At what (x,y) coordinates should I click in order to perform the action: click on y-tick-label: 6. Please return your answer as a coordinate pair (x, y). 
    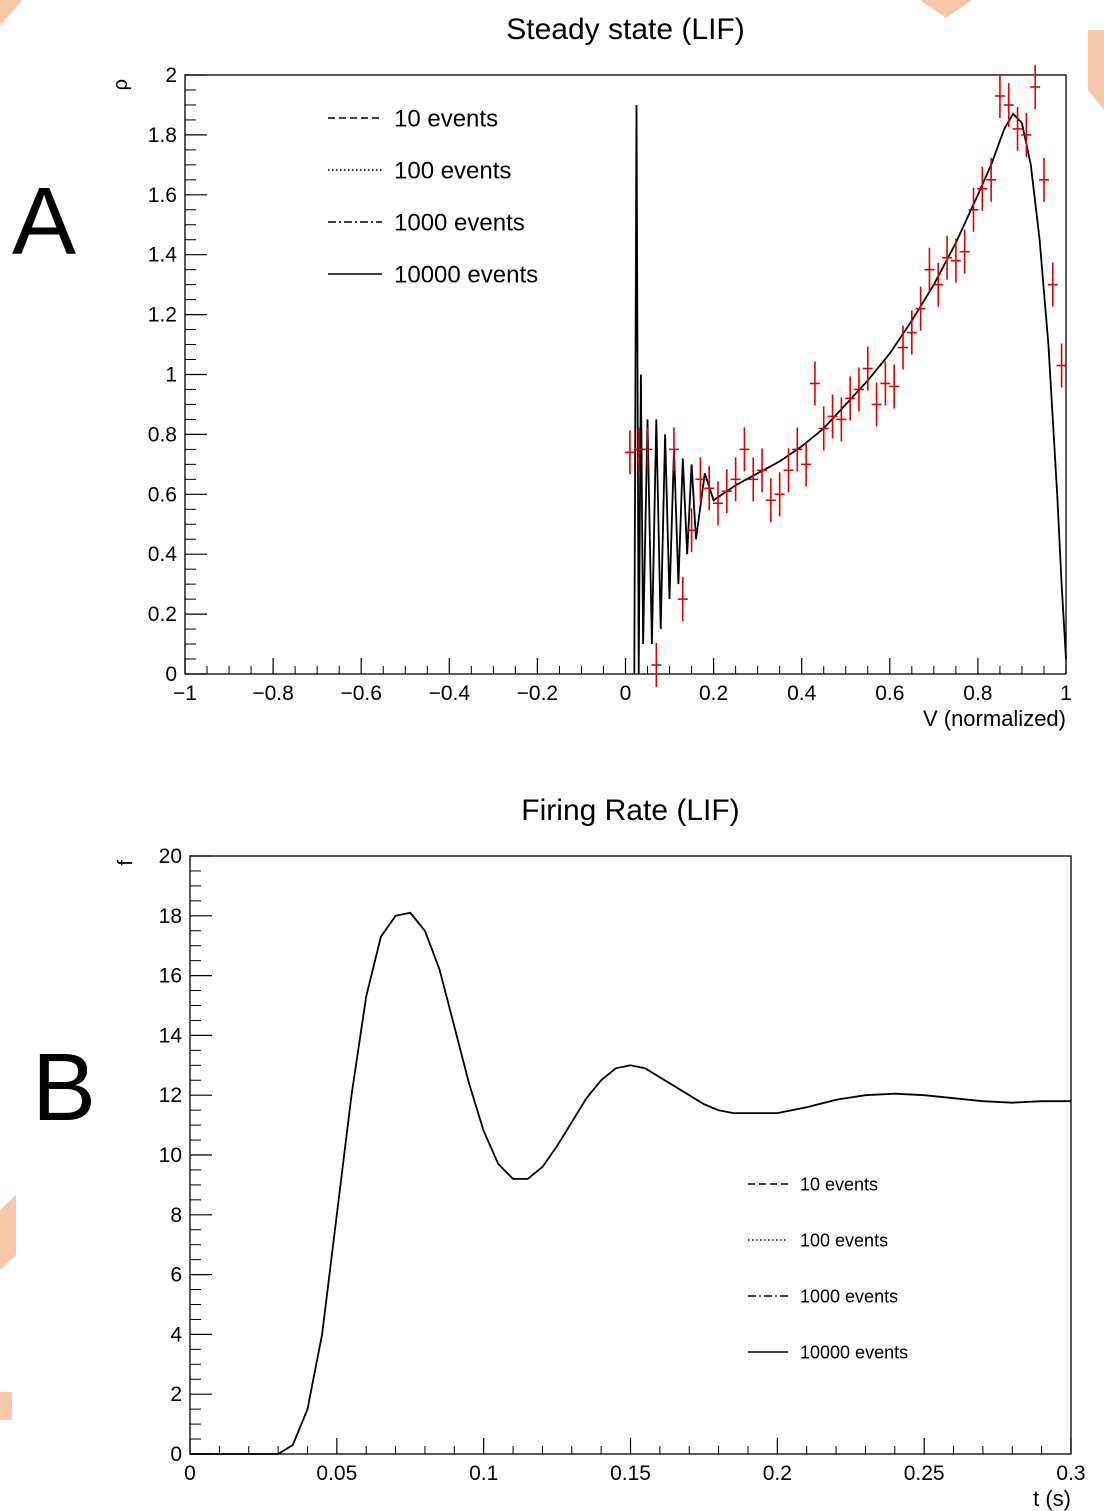
    Looking at the image, I should click on (176, 1275).